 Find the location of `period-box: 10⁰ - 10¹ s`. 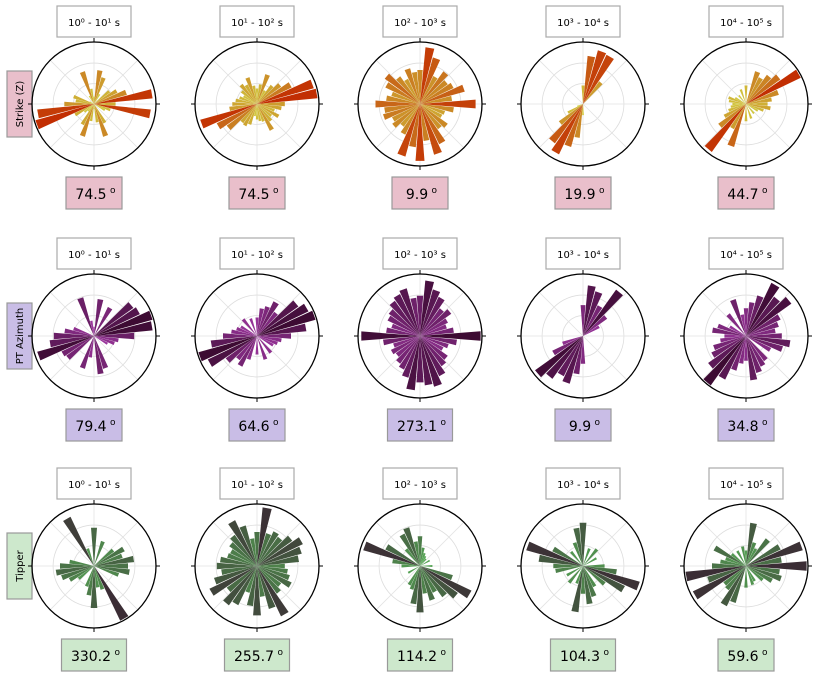

period-box: 10⁰ - 10¹ s is located at coordinates (94, 253).